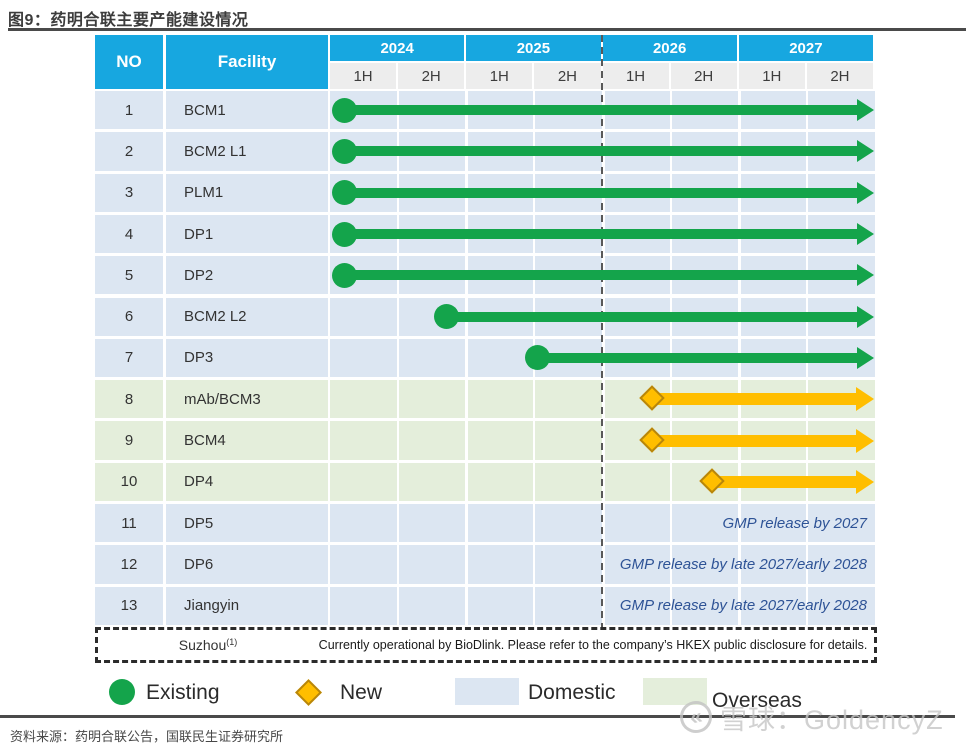 The image size is (974, 750). What do you see at coordinates (832, 719) in the screenshot?
I see `watermark-text: 雪球：GoldencyZ` at bounding box center [832, 719].